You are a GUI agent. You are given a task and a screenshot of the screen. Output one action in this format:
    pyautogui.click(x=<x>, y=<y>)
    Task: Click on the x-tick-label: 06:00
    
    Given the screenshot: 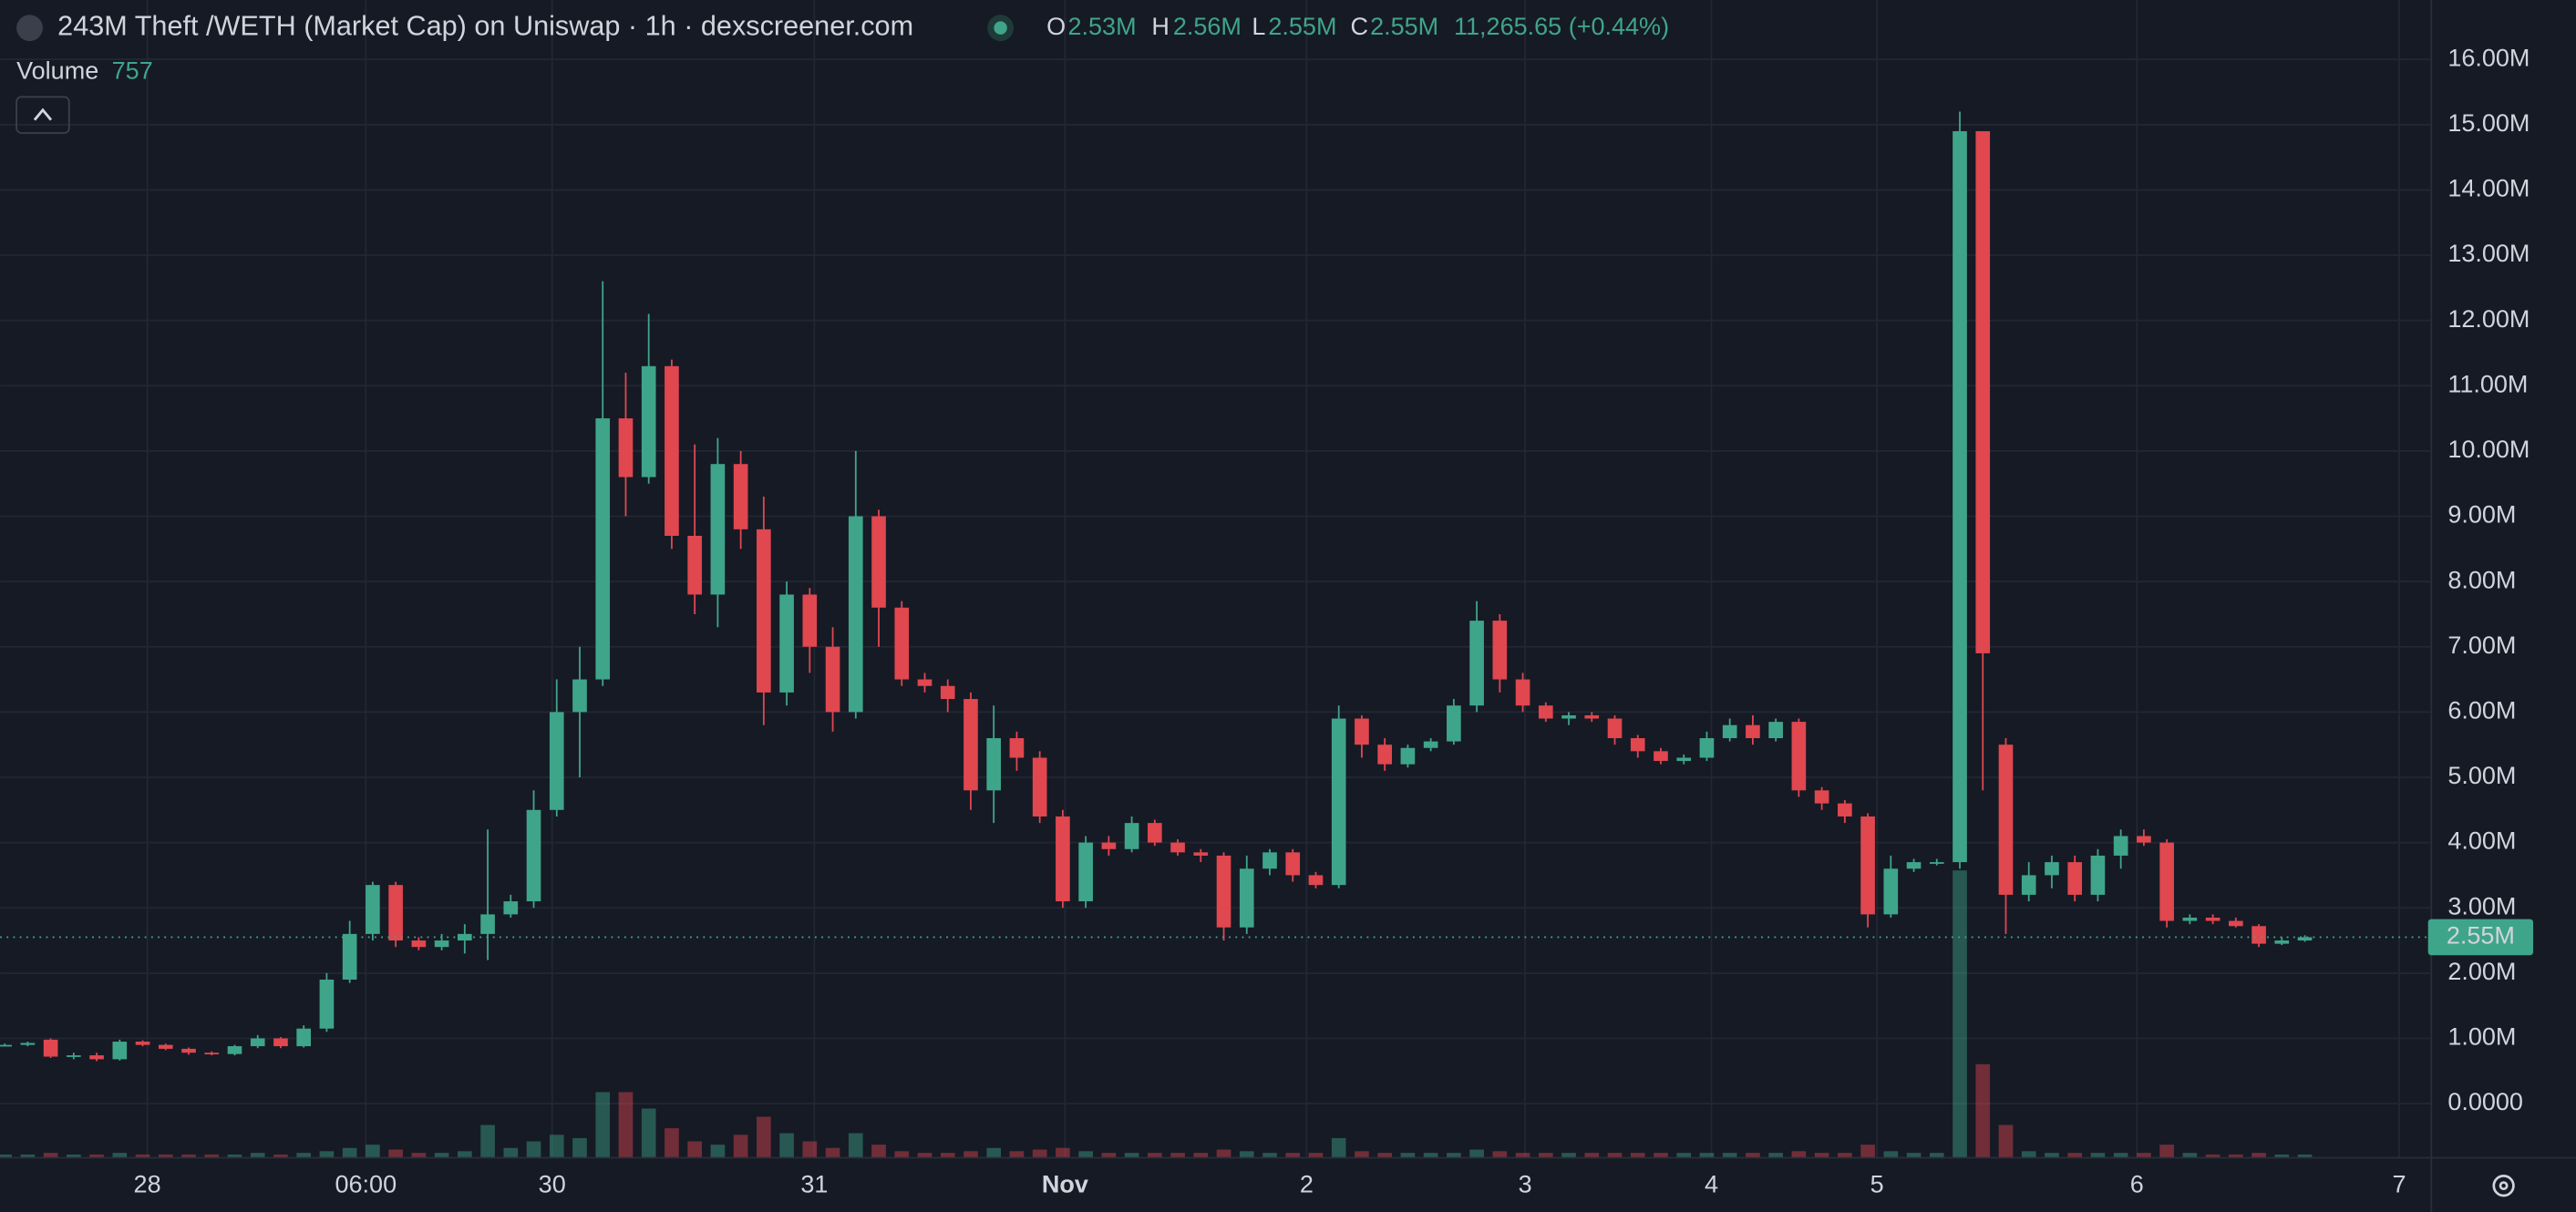 What is the action you would take?
    pyautogui.click(x=366, y=1183)
    